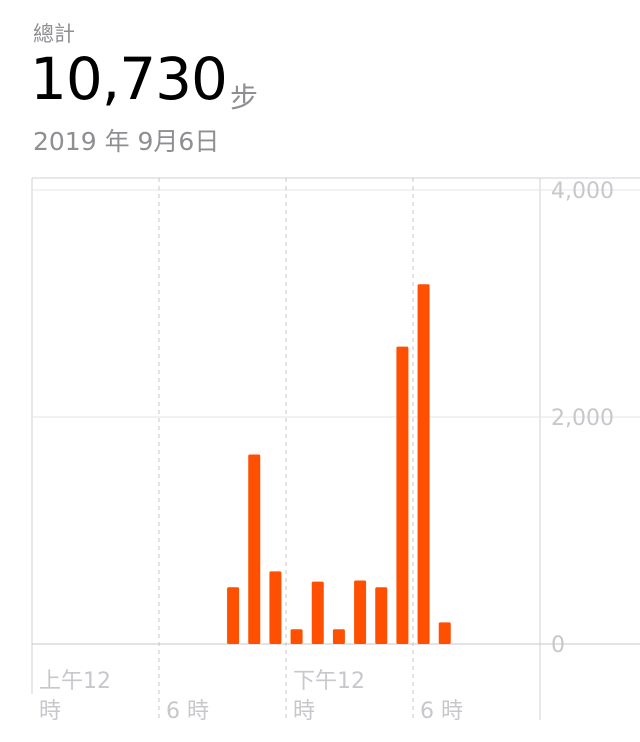  I want to click on step-count: 10,730, so click(129, 79).